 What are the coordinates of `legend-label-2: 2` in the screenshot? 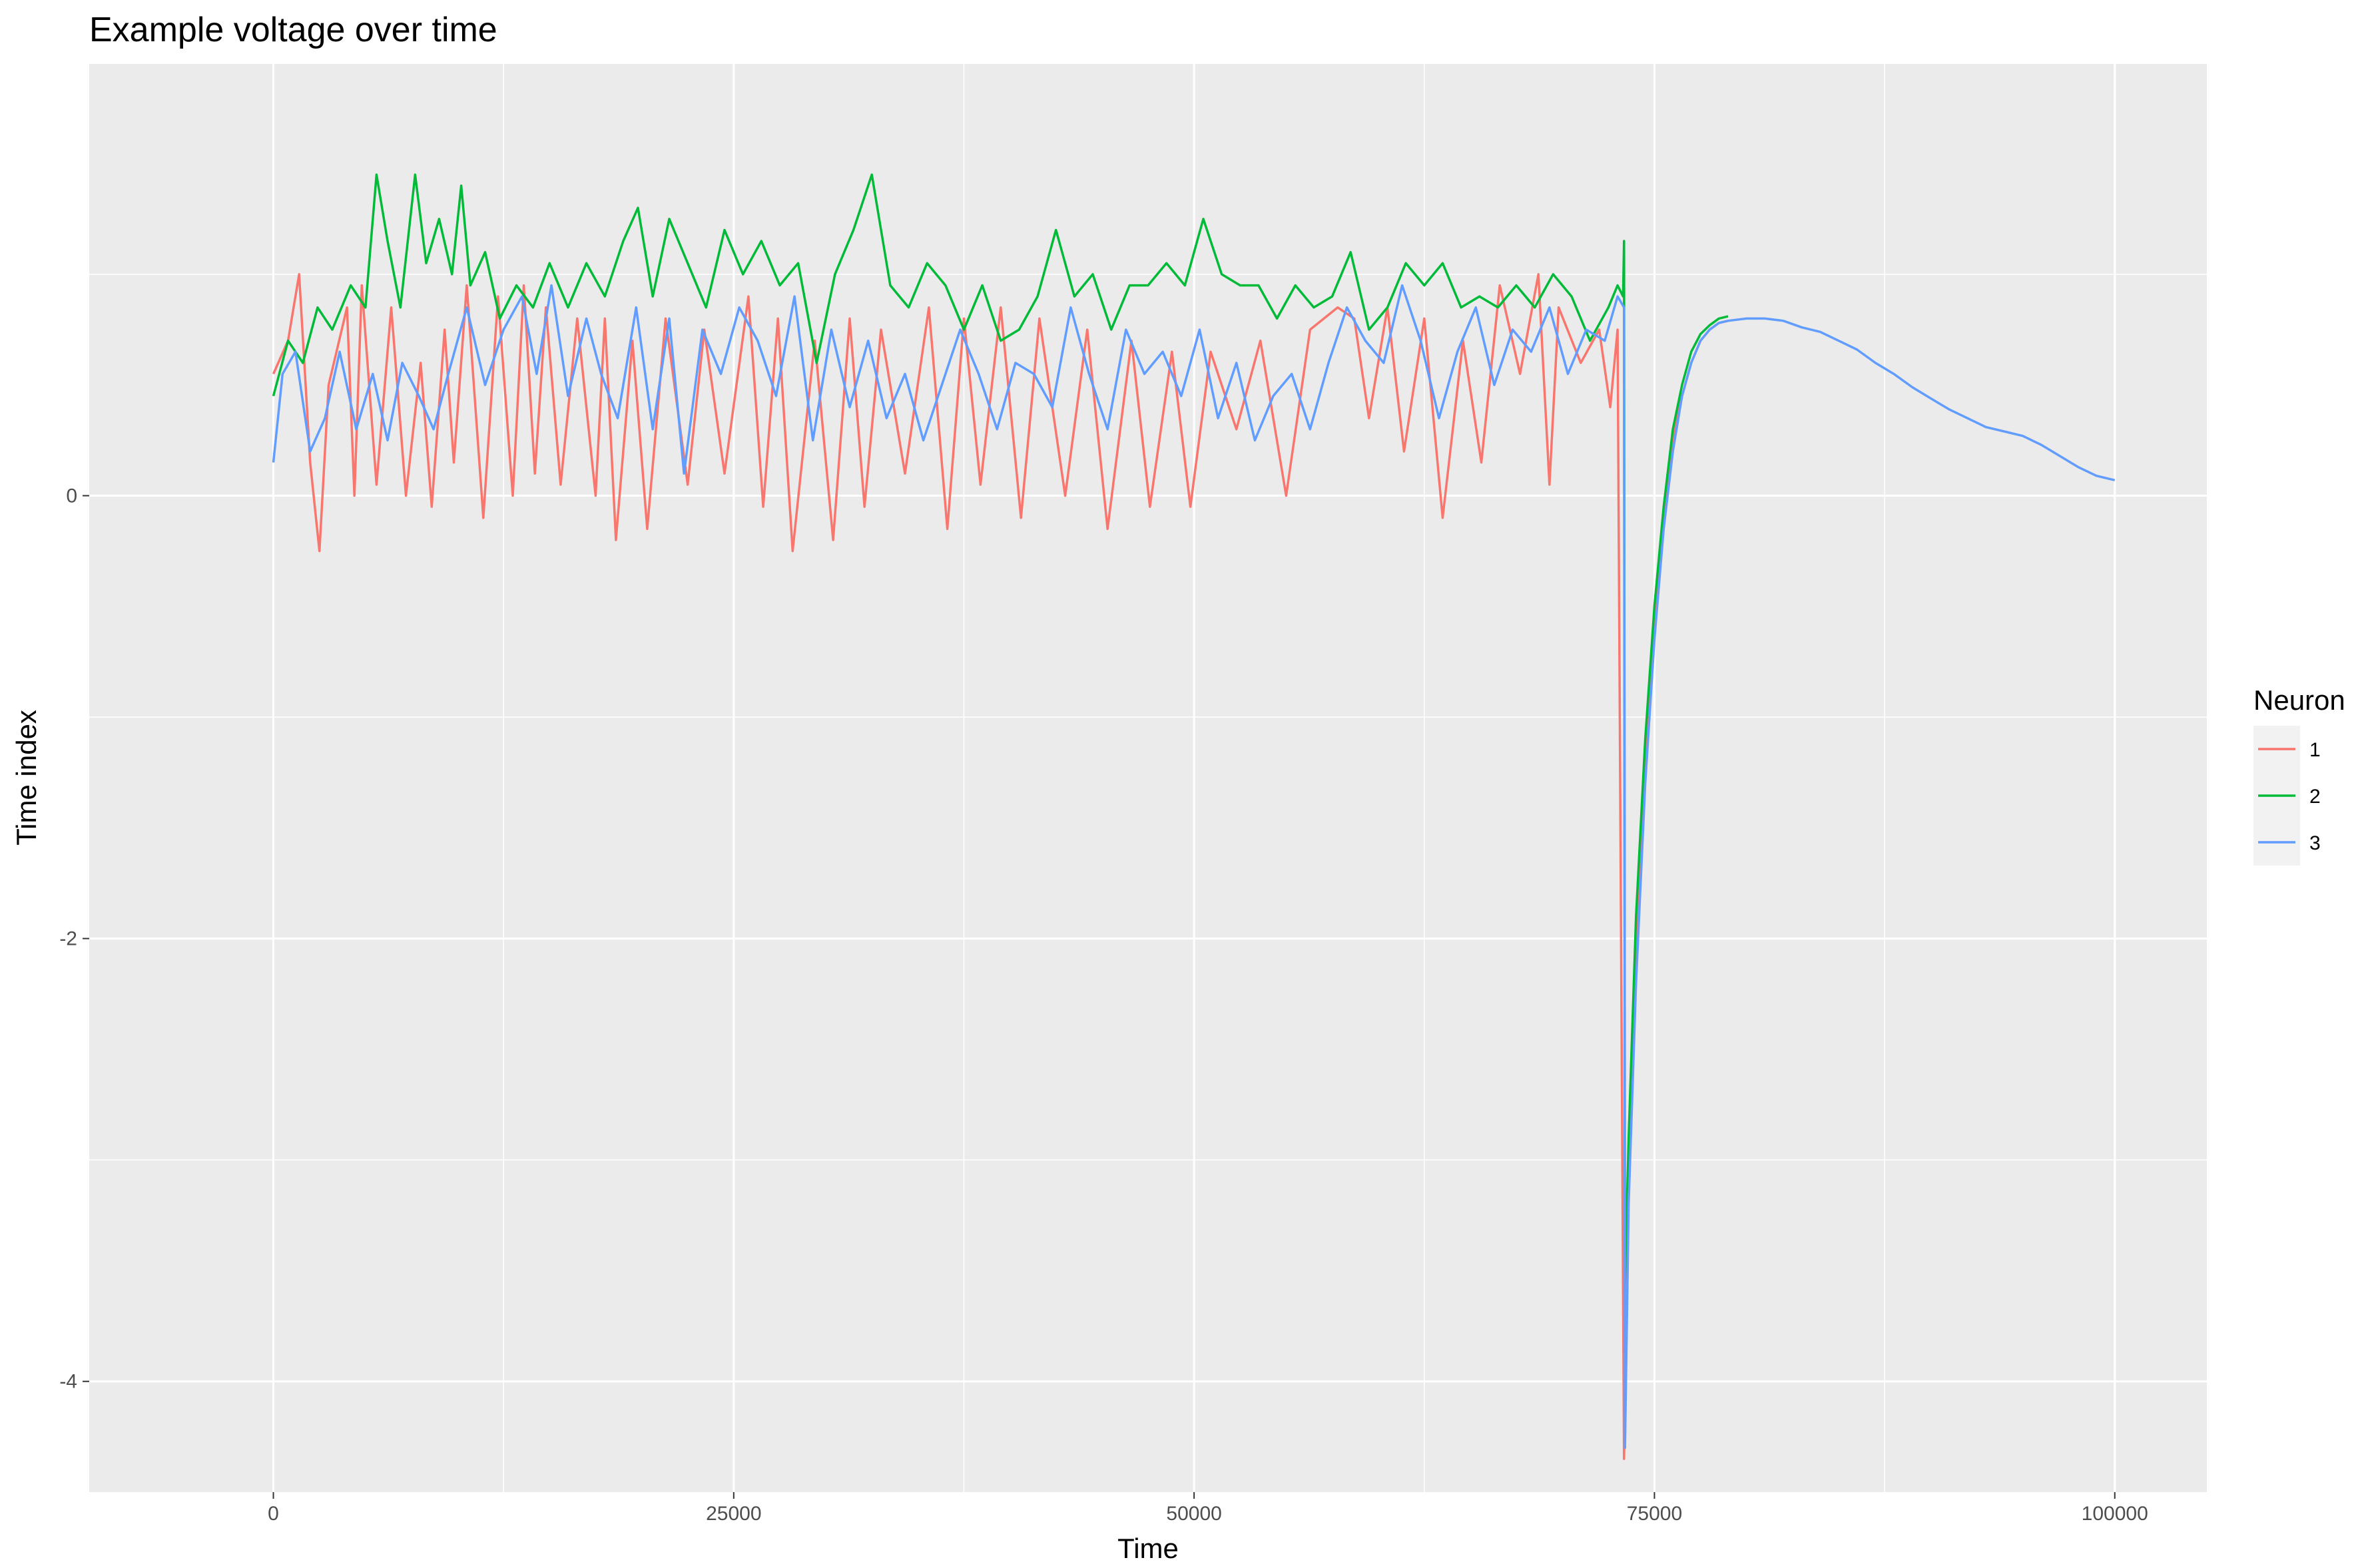 It's located at (2315, 797).